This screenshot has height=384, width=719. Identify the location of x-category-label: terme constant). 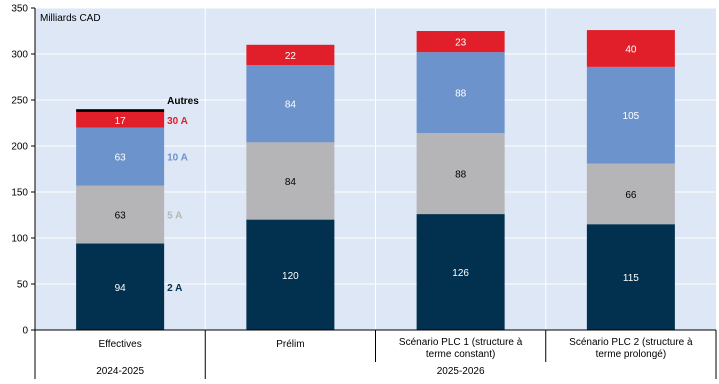
(460, 354).